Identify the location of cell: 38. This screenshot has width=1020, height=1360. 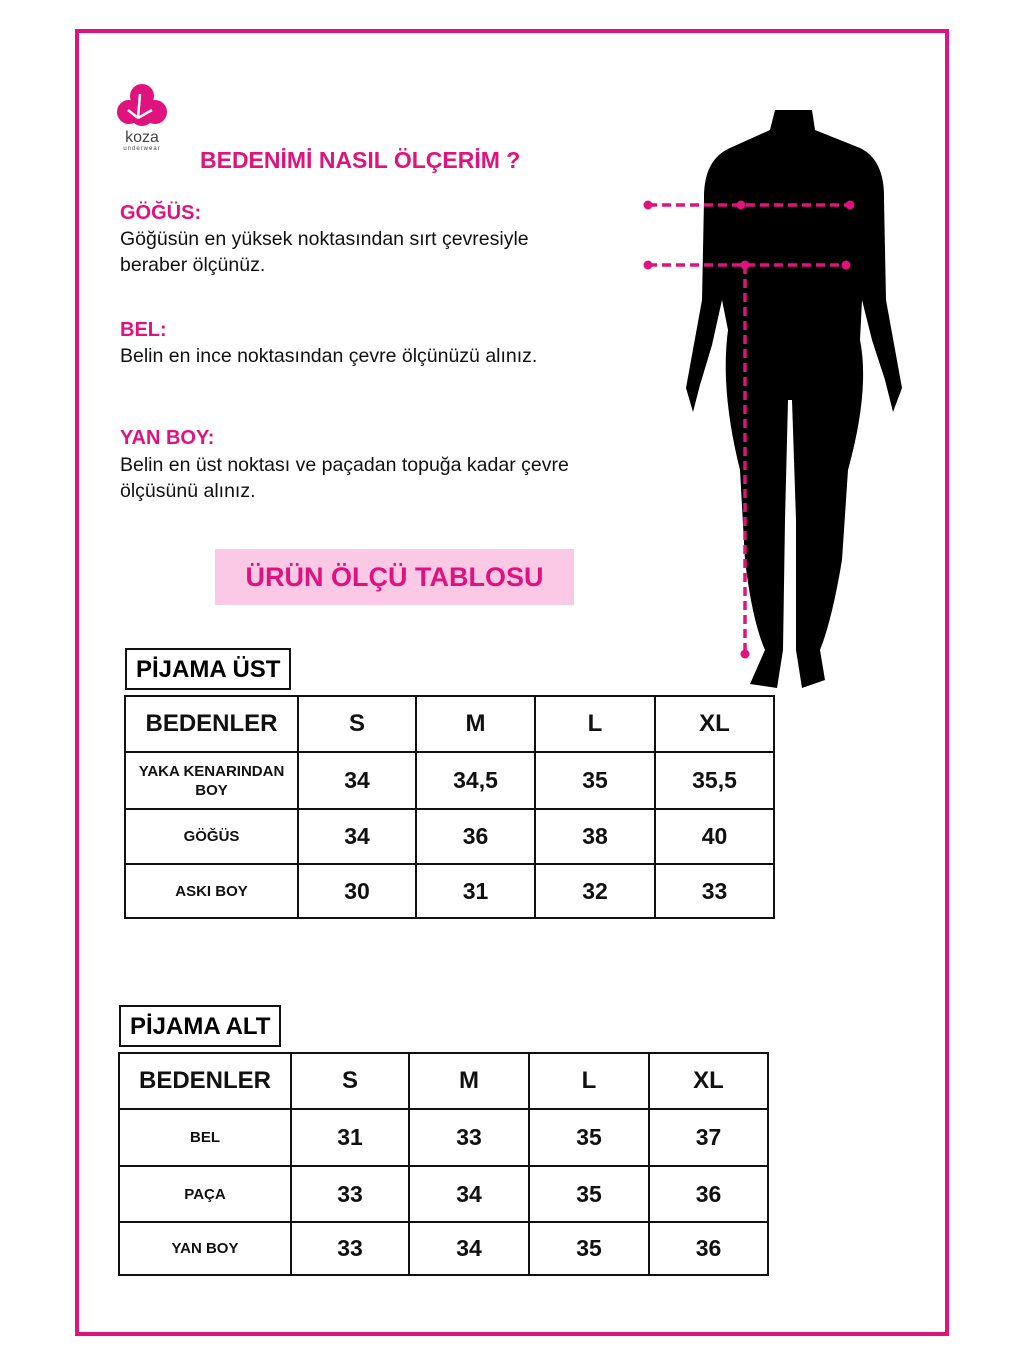
(595, 836).